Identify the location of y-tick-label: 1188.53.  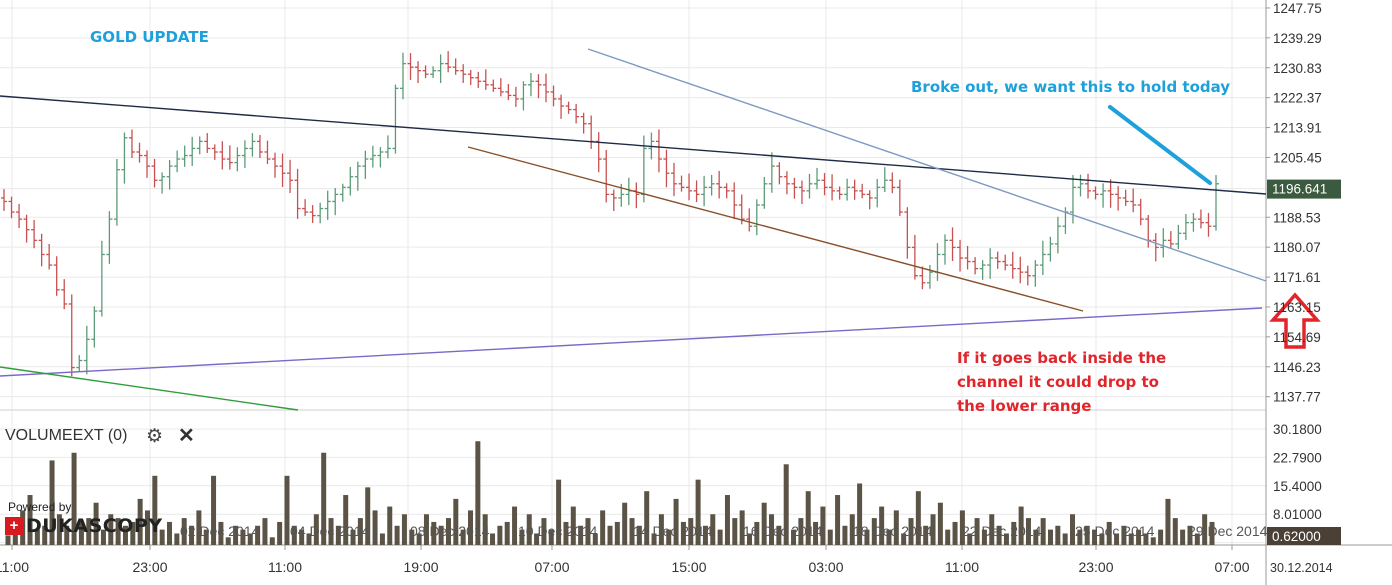
(1297, 217).